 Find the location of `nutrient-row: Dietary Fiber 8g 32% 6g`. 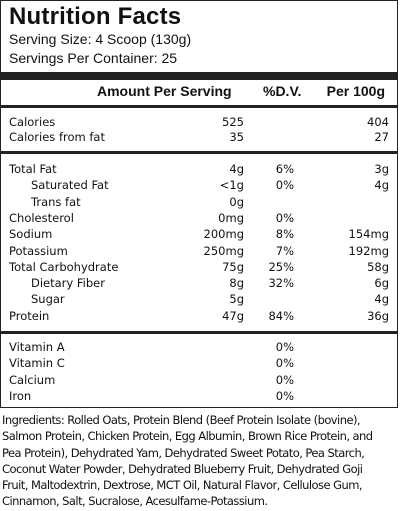

nutrient-row: Dietary Fiber 8g 32% 6g is located at coordinates (200, 283).